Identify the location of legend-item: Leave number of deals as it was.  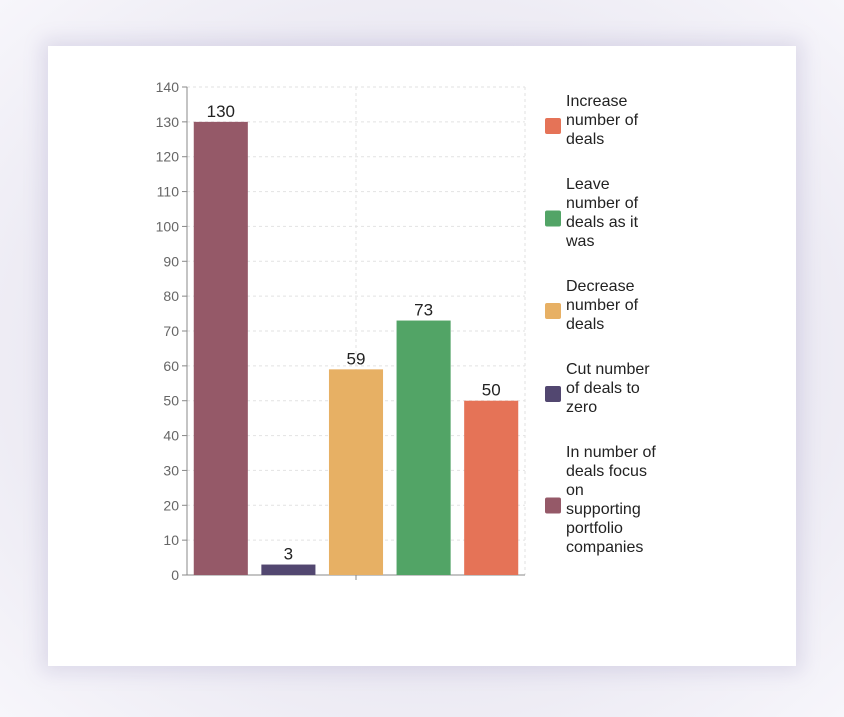
(592, 213).